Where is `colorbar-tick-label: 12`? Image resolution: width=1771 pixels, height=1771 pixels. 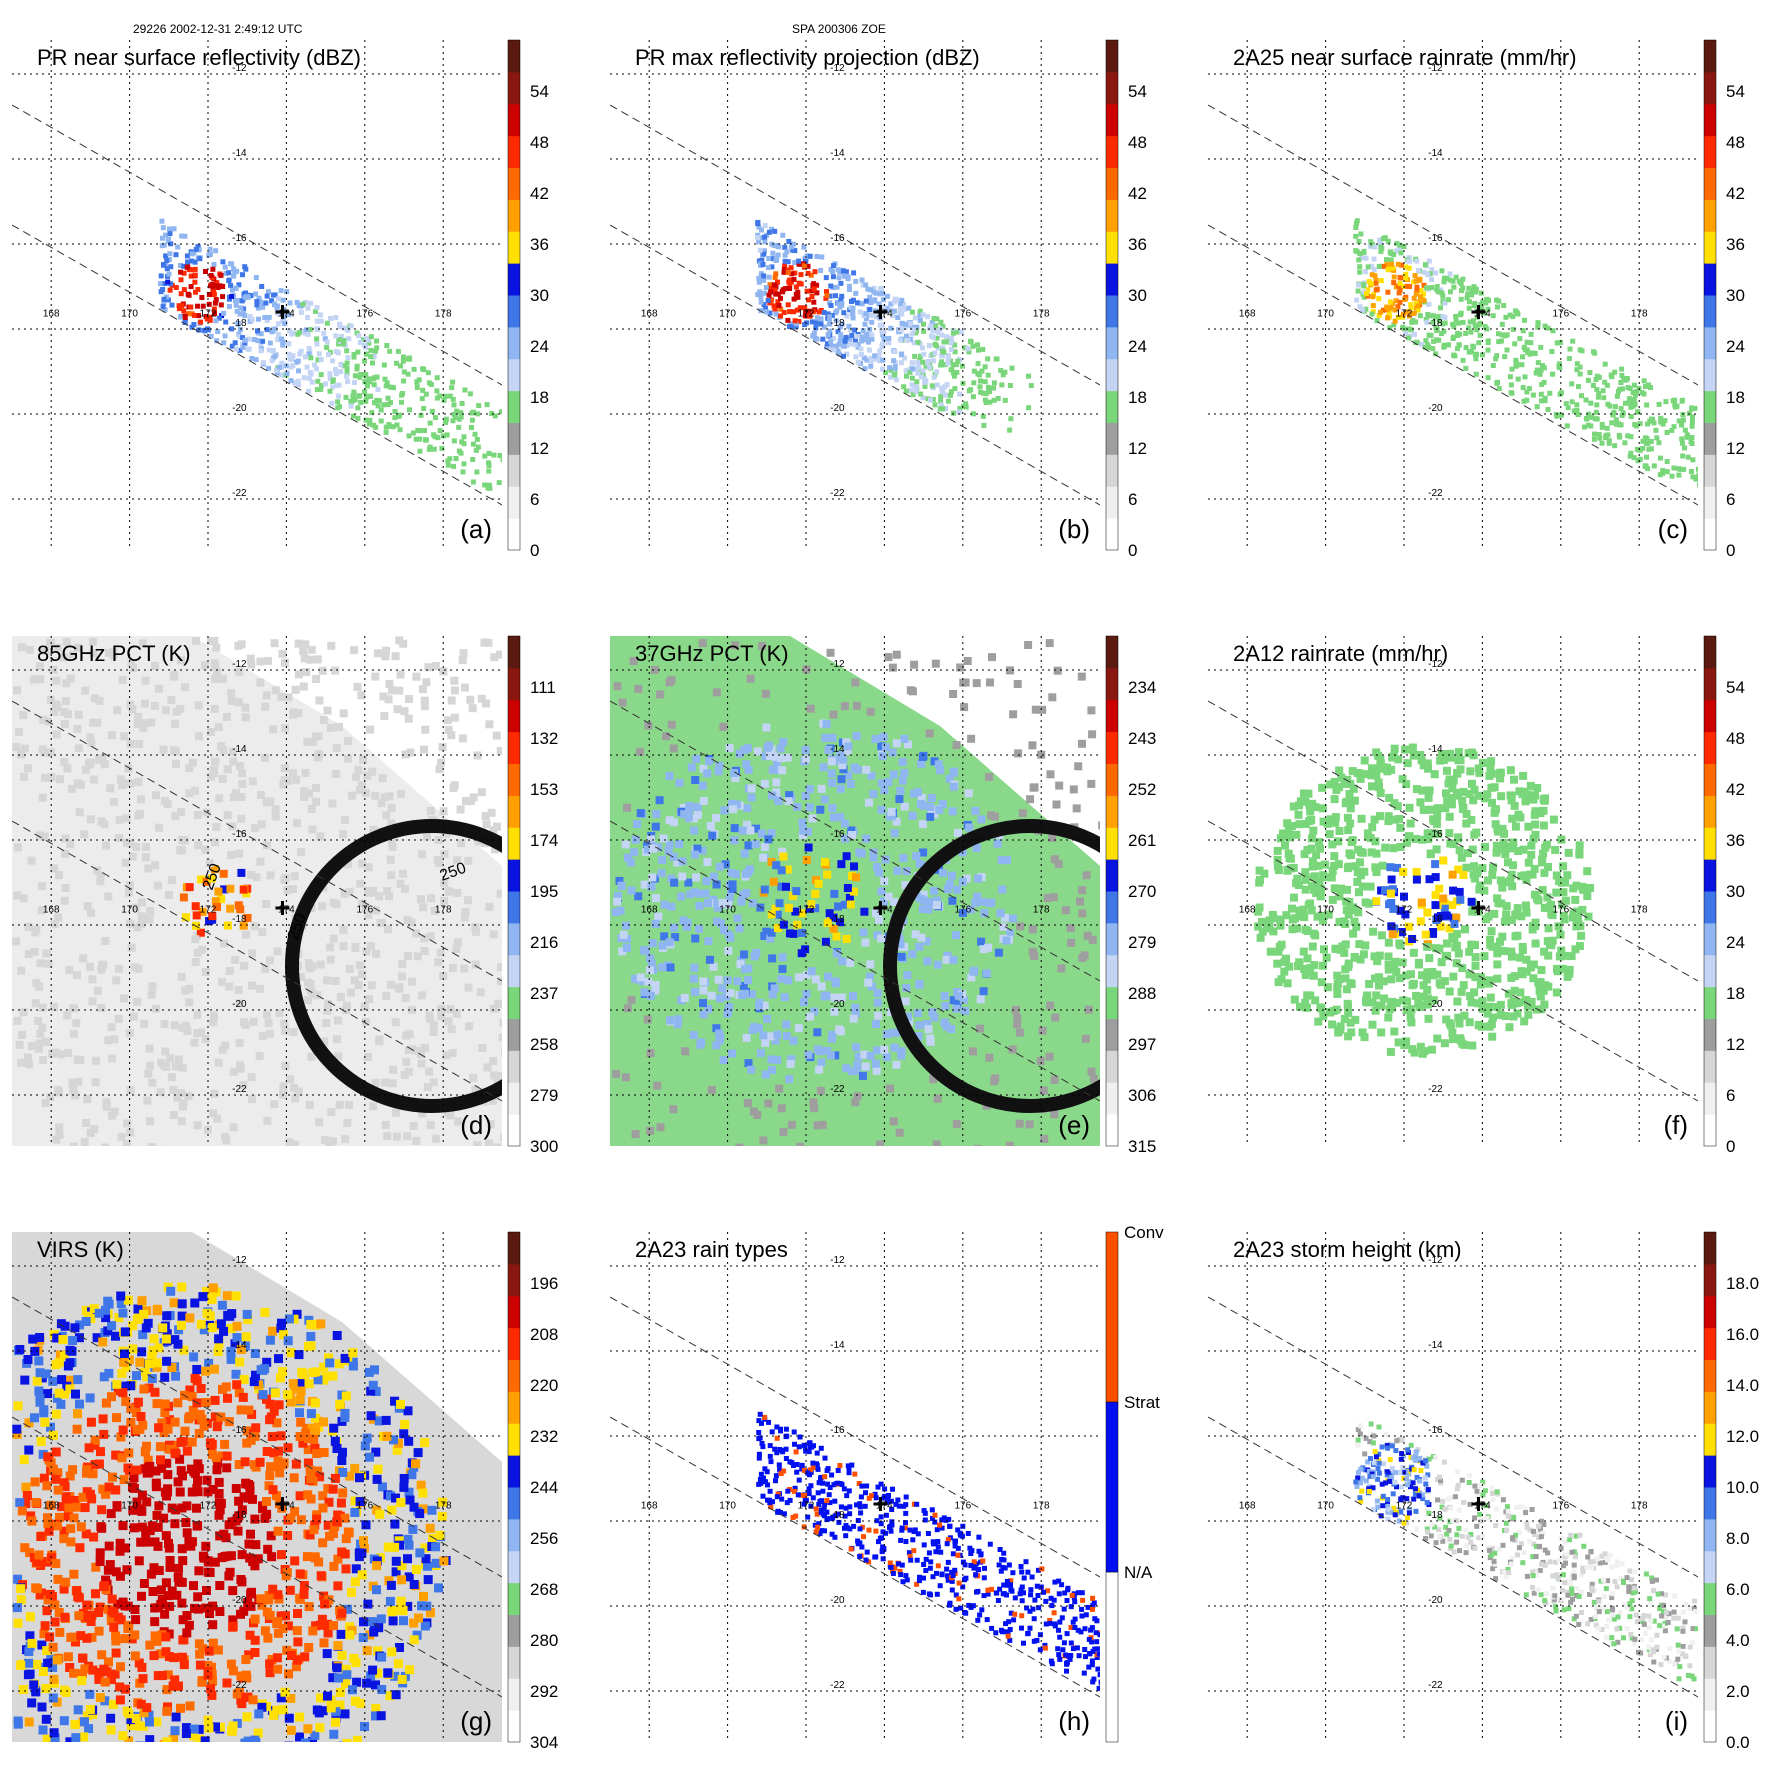
colorbar-tick-label: 12 is located at coordinates (1735, 448).